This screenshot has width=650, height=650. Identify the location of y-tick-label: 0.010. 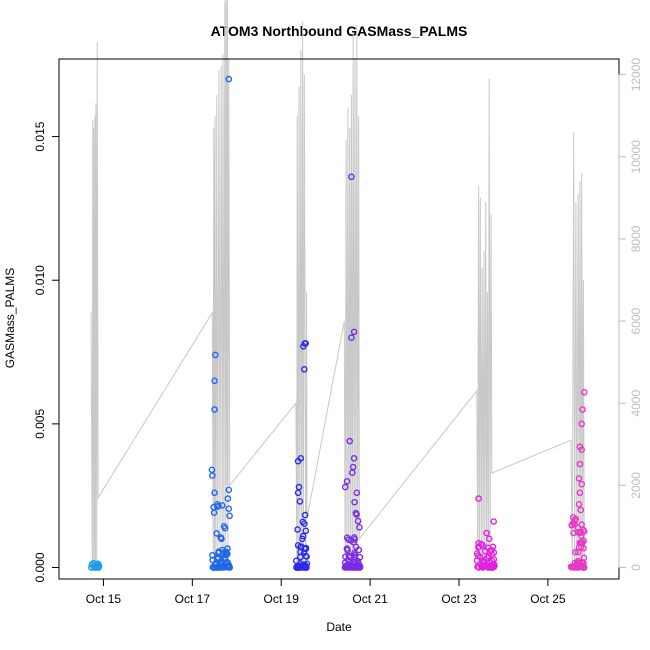
(40, 280).